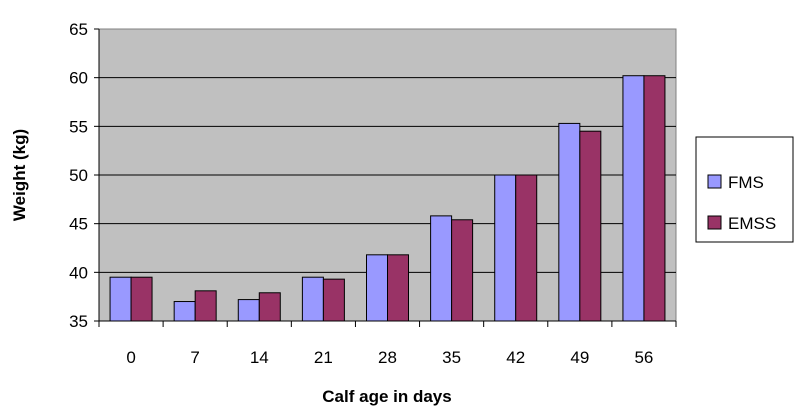  What do you see at coordinates (752, 223) in the screenshot?
I see `legend-label-emss: EMSS` at bounding box center [752, 223].